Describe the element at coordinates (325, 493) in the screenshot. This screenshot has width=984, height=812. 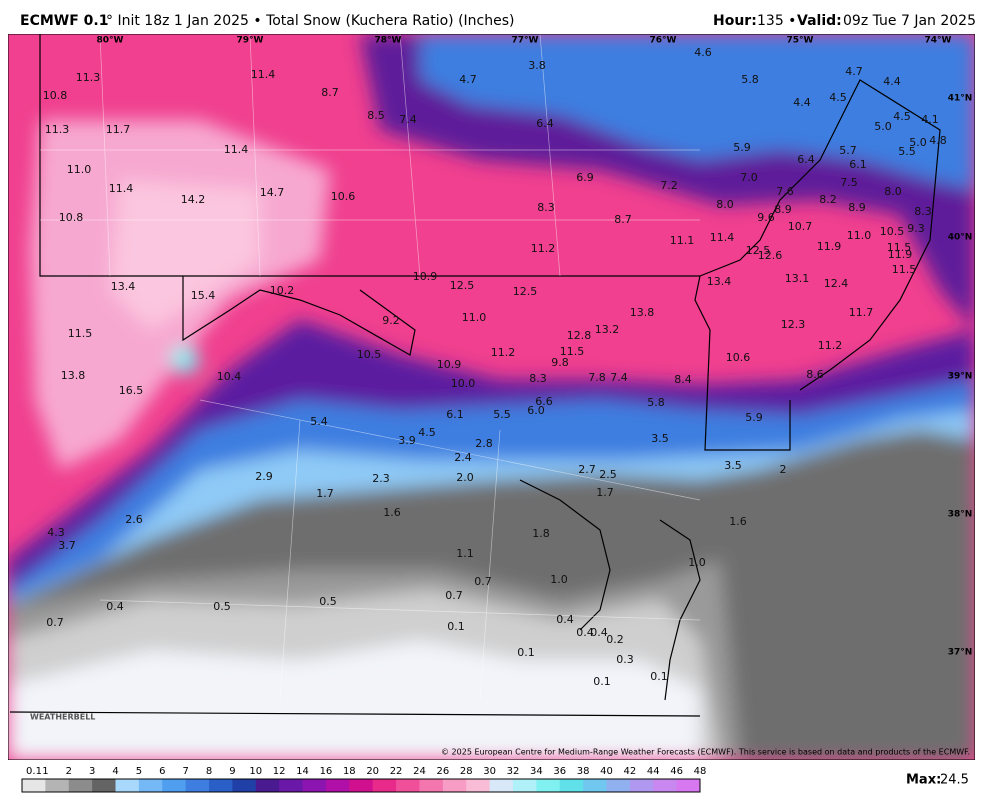
I see `snow-value: 1.7` at that location.